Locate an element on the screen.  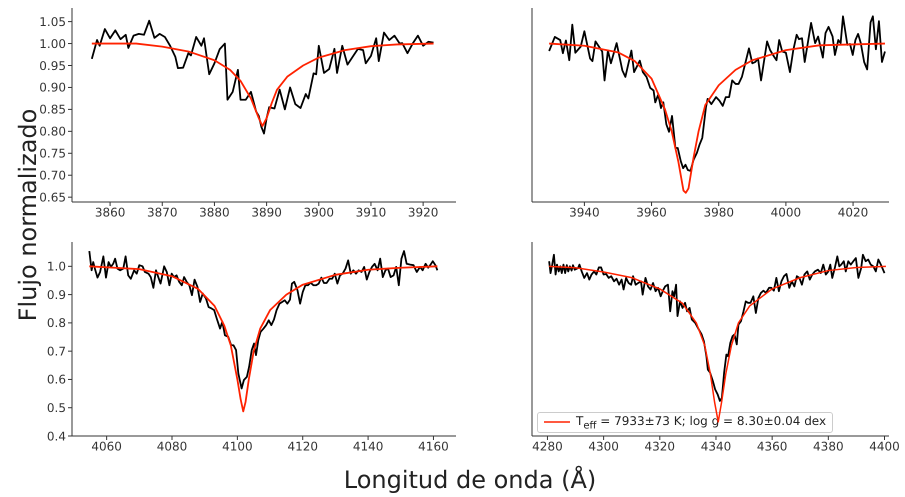
x-tick-label: 3920 is located at coordinates (423, 213).